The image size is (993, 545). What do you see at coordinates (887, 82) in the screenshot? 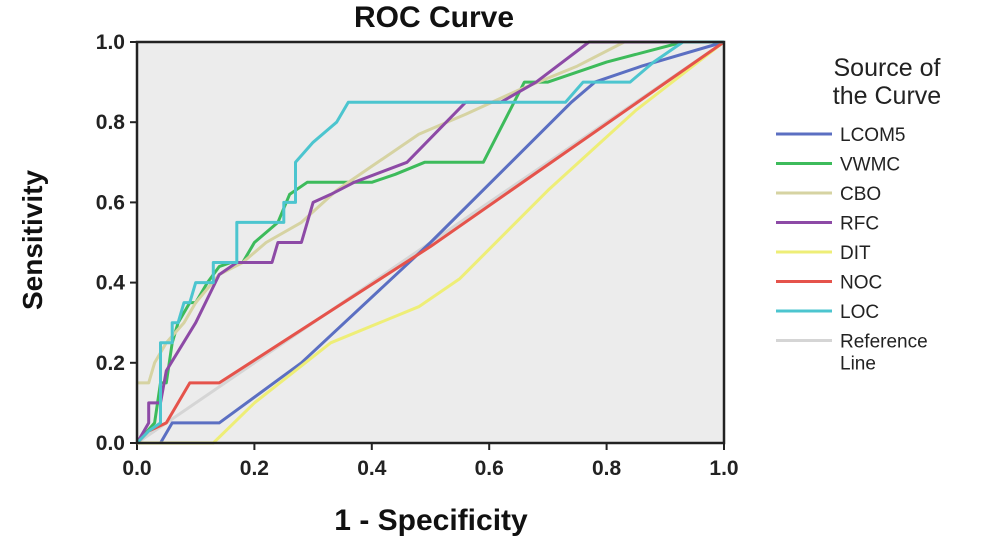
I see `legend-title: Source of the Curve` at bounding box center [887, 82].